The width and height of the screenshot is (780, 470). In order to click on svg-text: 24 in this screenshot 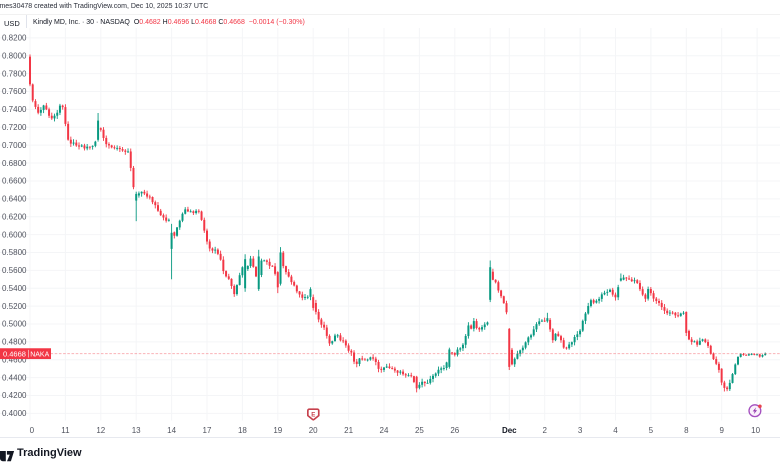, I will do `click(384, 430)`.